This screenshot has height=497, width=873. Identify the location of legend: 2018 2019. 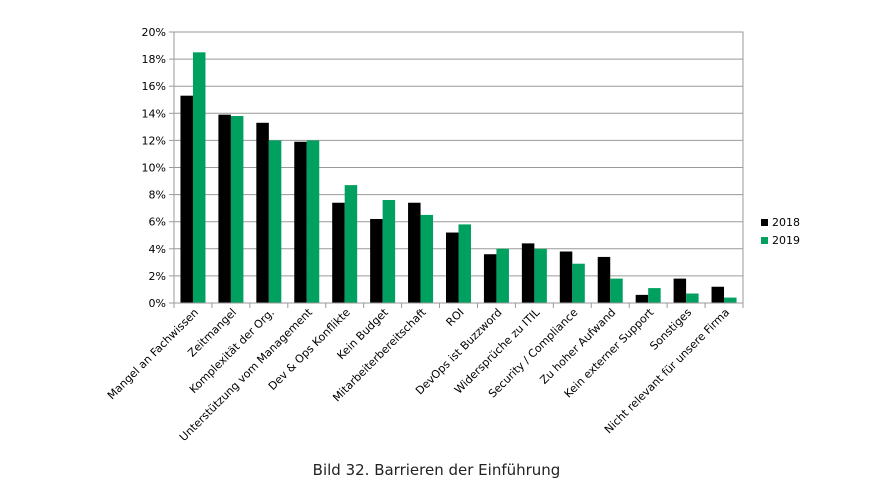
(780, 231).